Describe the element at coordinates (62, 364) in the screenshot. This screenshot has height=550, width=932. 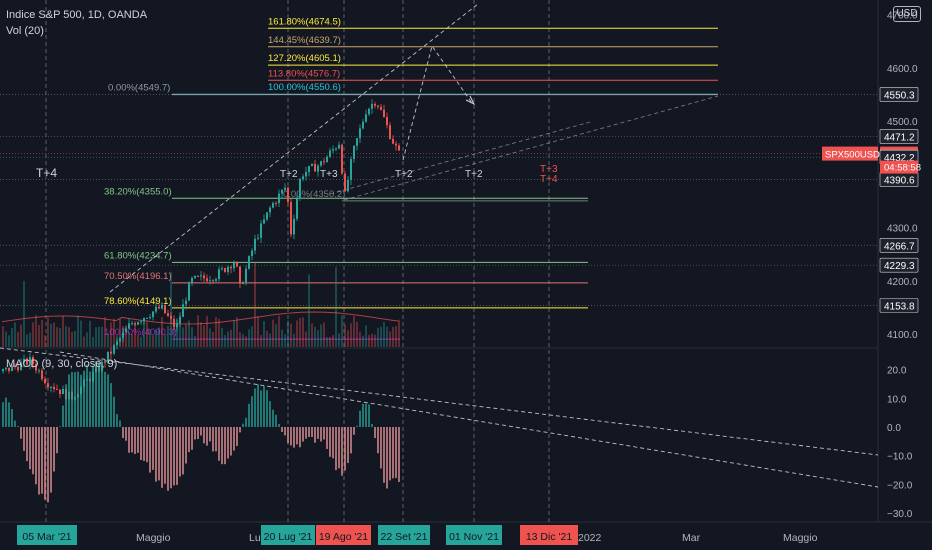
I see `macd-indicator-label: MACD (9, 30, close, 9)` at that location.